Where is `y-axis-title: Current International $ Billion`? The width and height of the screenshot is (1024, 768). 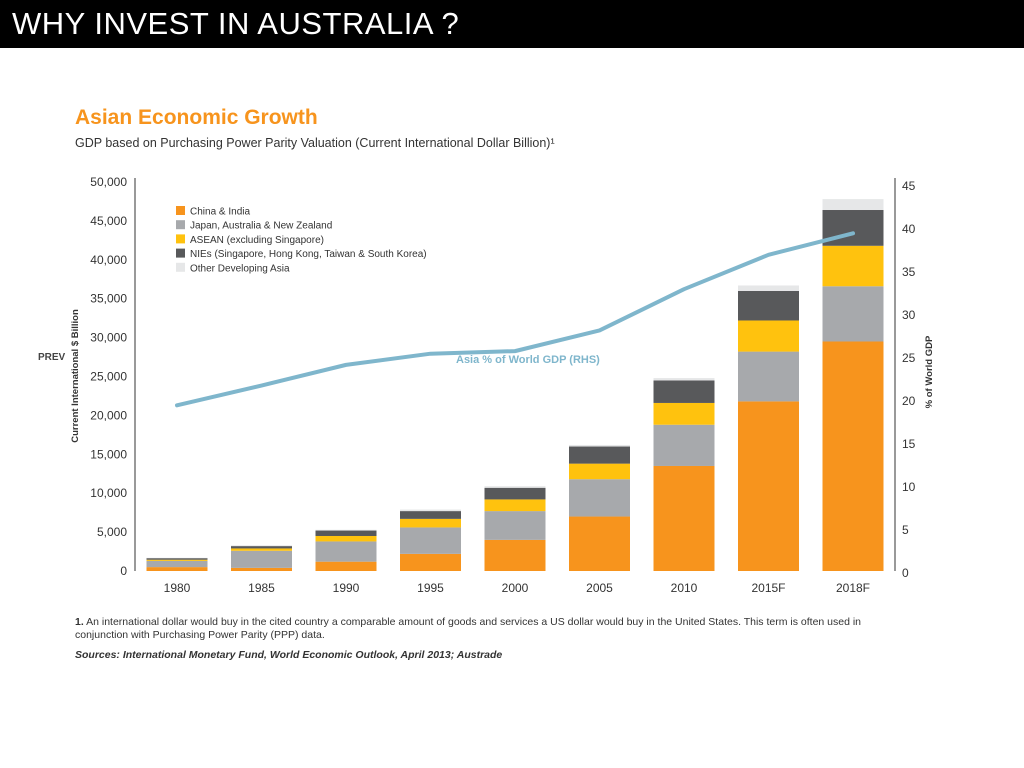 y-axis-title: Current International $ Billion is located at coordinates (75, 376).